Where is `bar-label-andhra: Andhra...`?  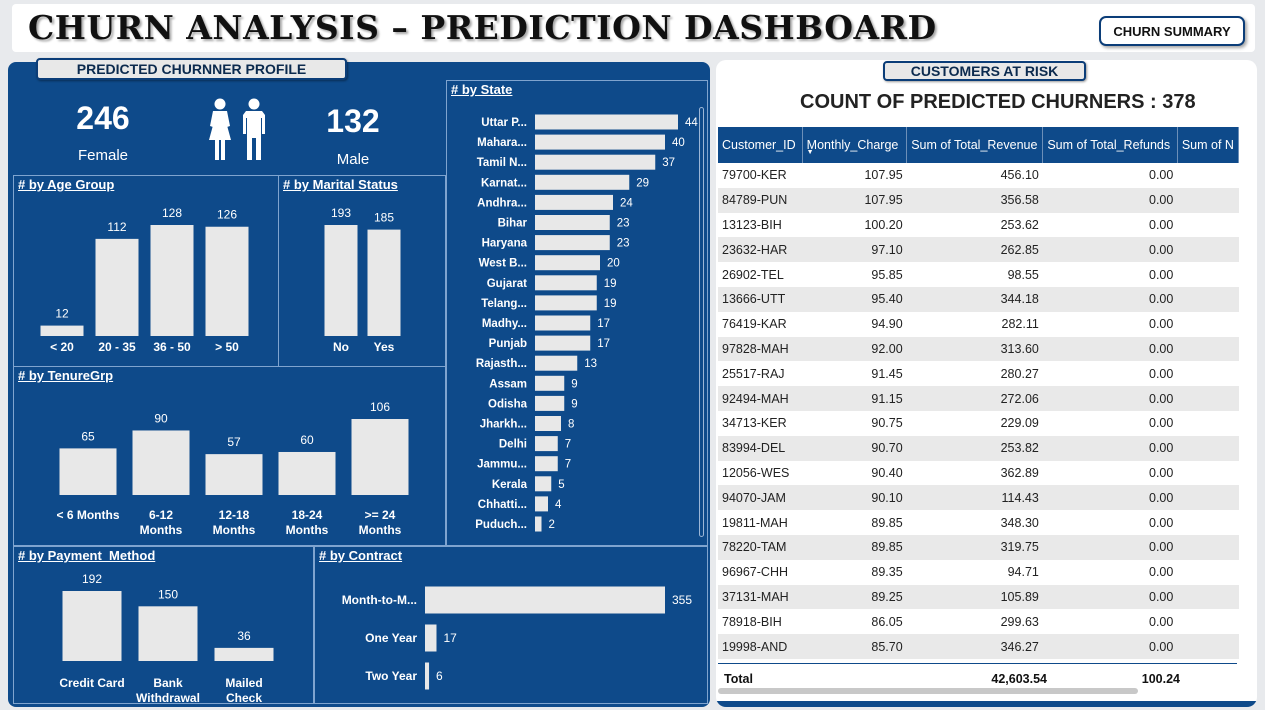
bar-label-andhra: Andhra... is located at coordinates (502, 203).